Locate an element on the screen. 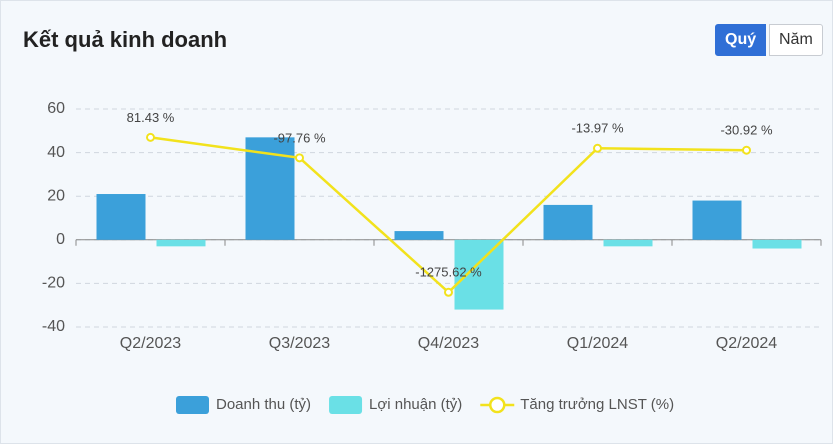 This screenshot has width=833, height=444. y-tick-label: 40 is located at coordinates (56, 152).